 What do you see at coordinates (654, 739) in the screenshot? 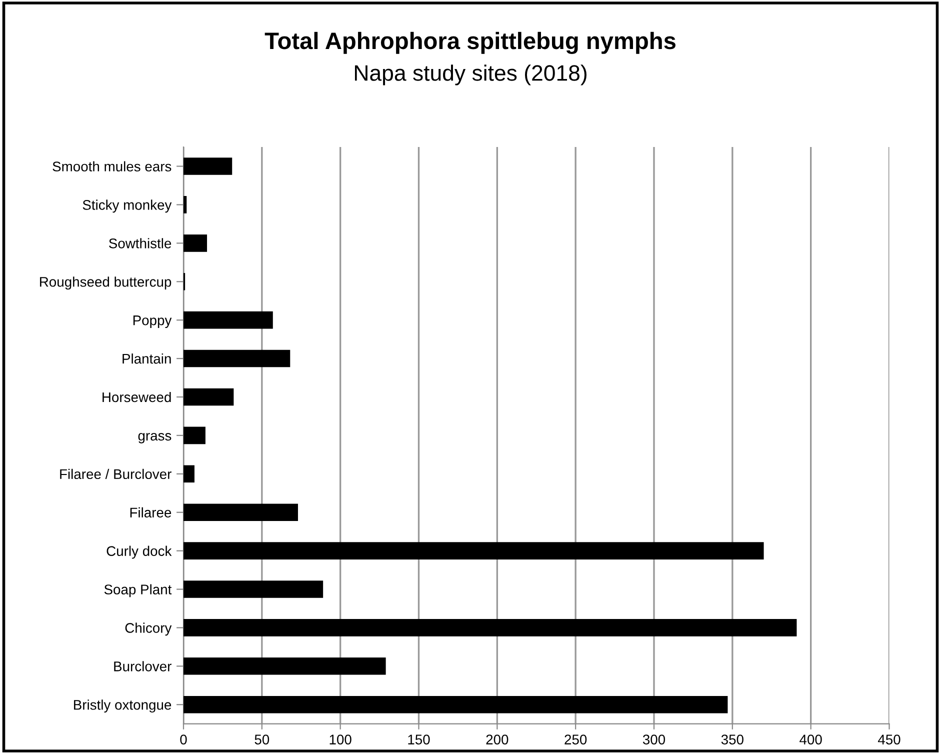
I see `x-tick-label: 300` at bounding box center [654, 739].